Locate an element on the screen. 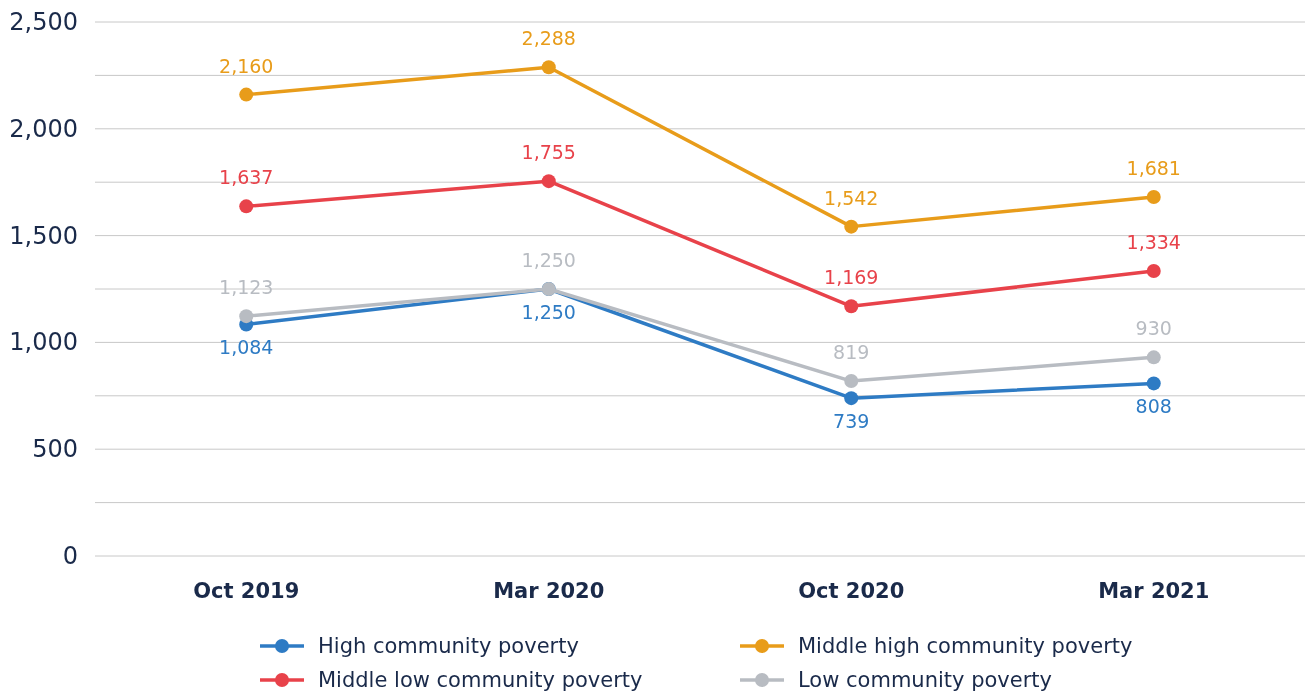  data-label: 930 is located at coordinates (1153, 328).